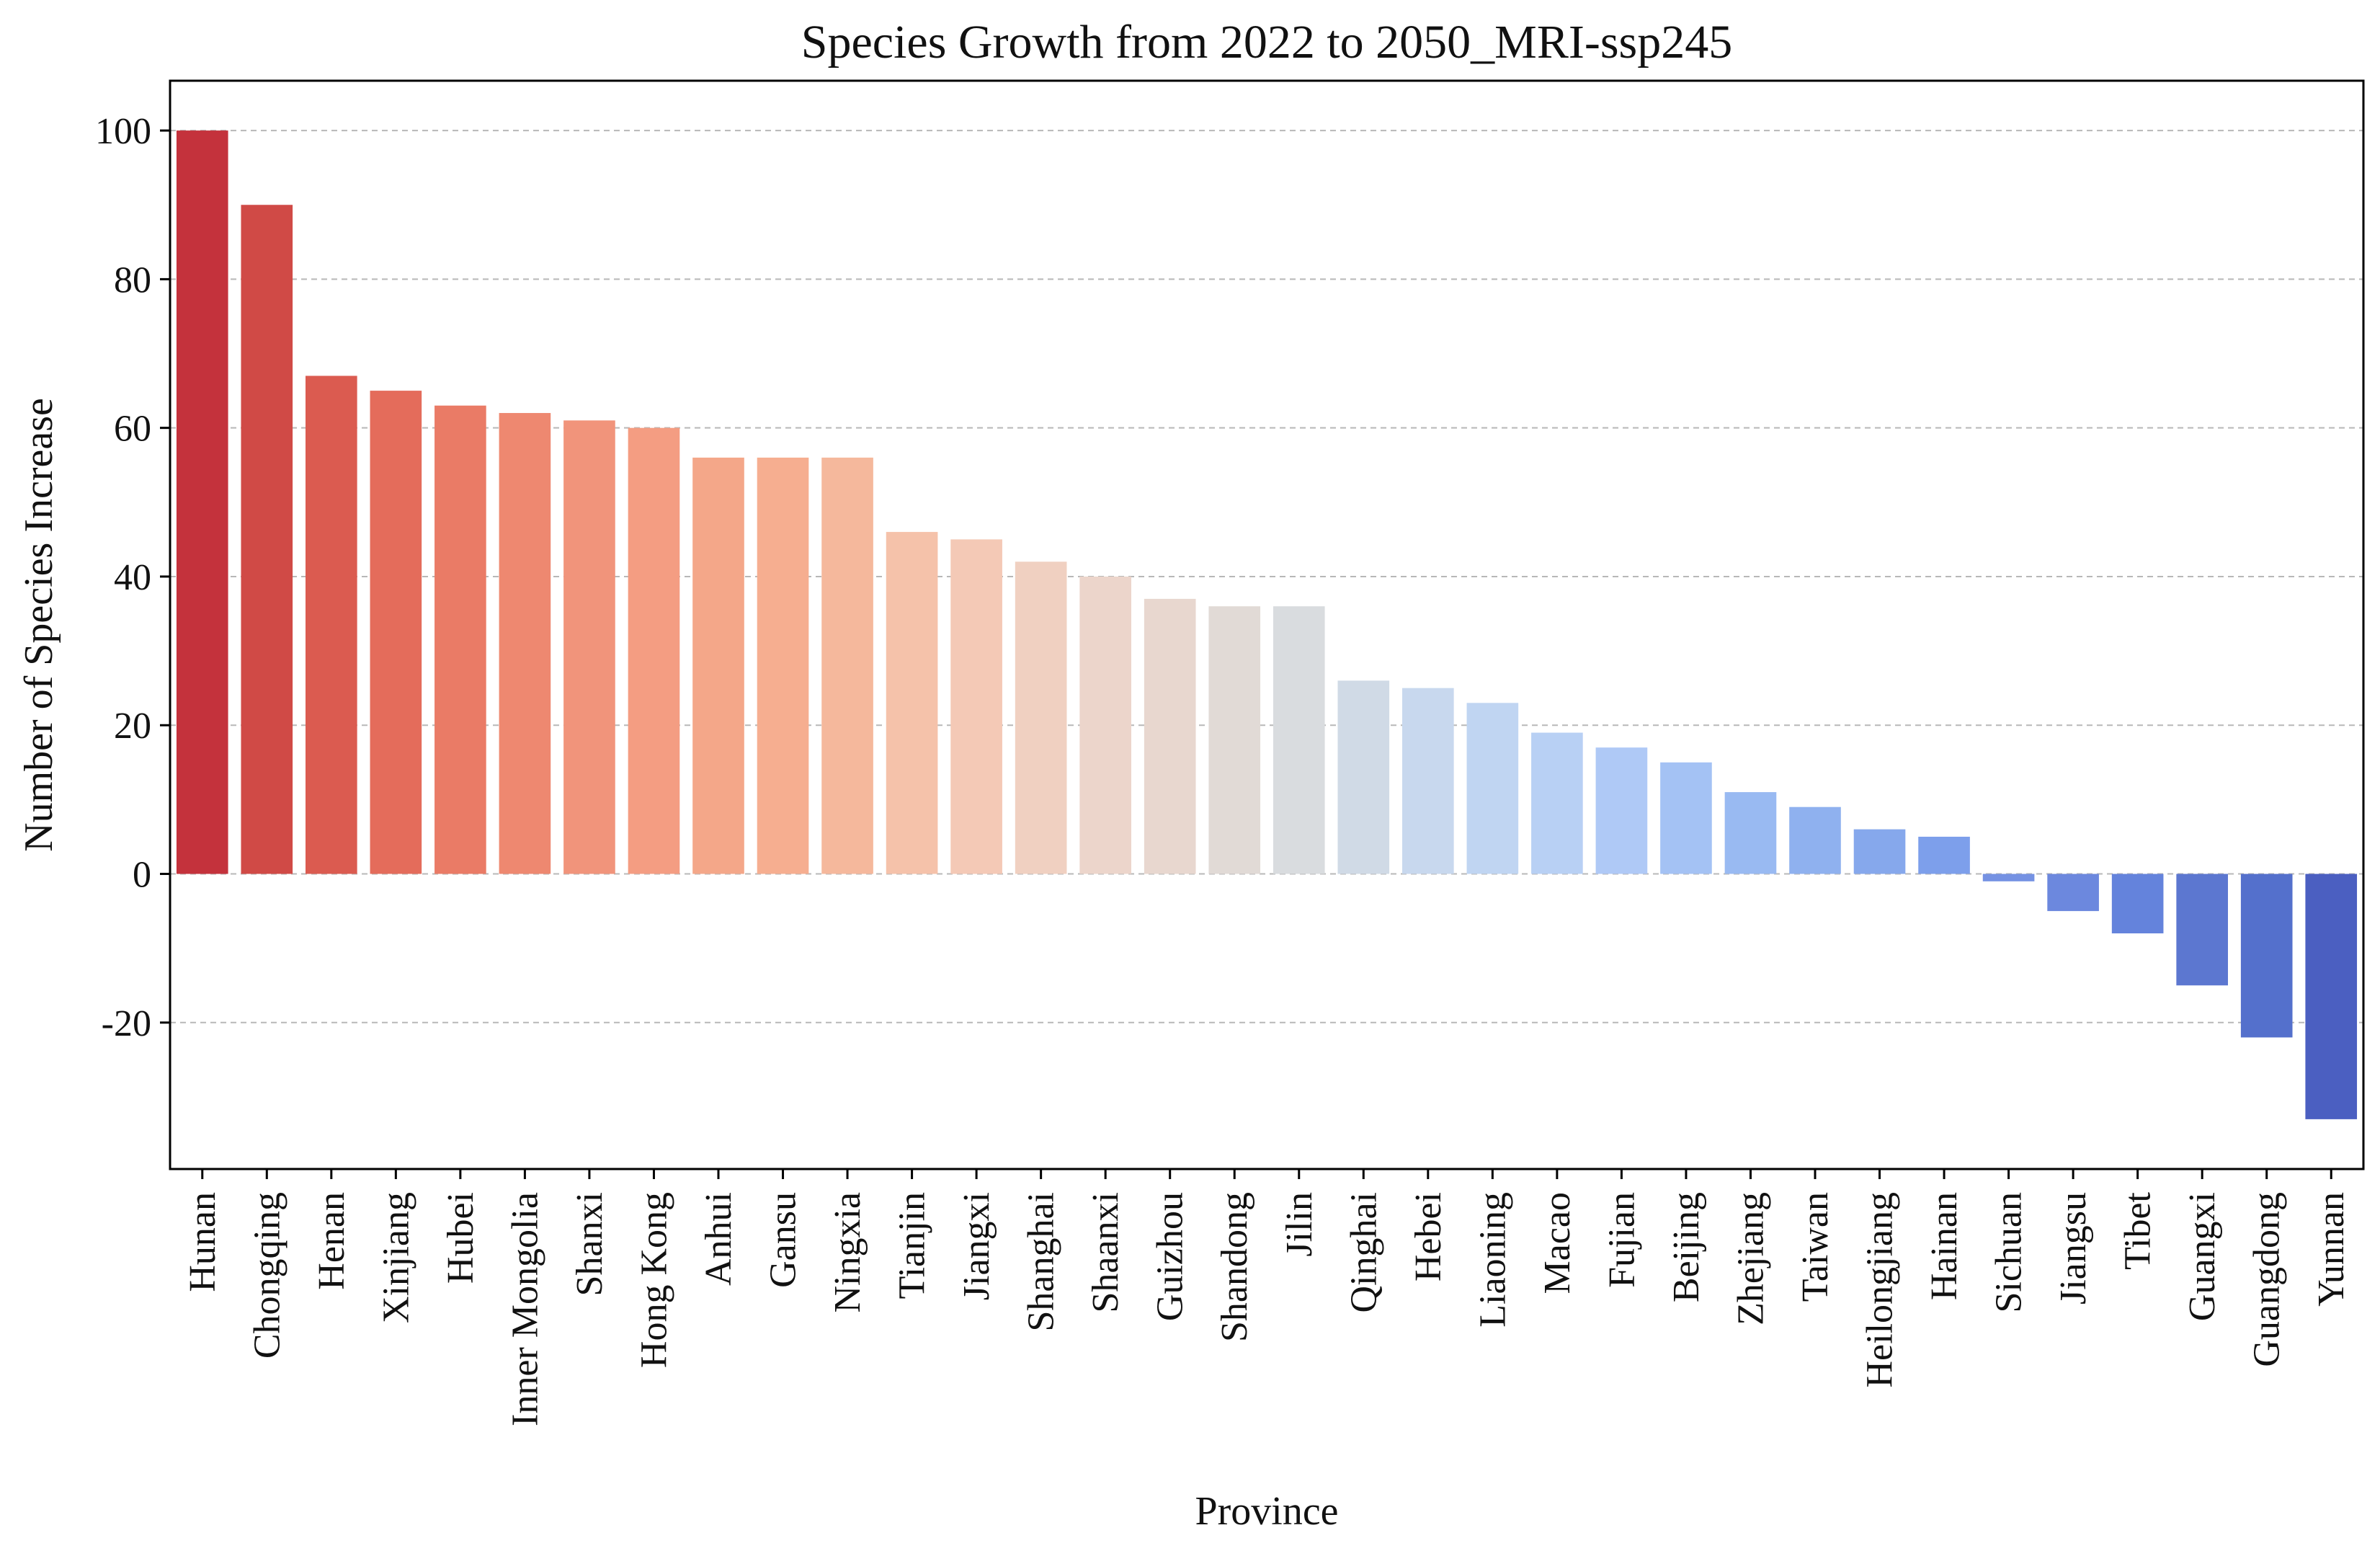 Image resolution: width=2380 pixels, height=1551 pixels. Describe the element at coordinates (2266, 956) in the screenshot. I see `bar-guangdong` at that location.